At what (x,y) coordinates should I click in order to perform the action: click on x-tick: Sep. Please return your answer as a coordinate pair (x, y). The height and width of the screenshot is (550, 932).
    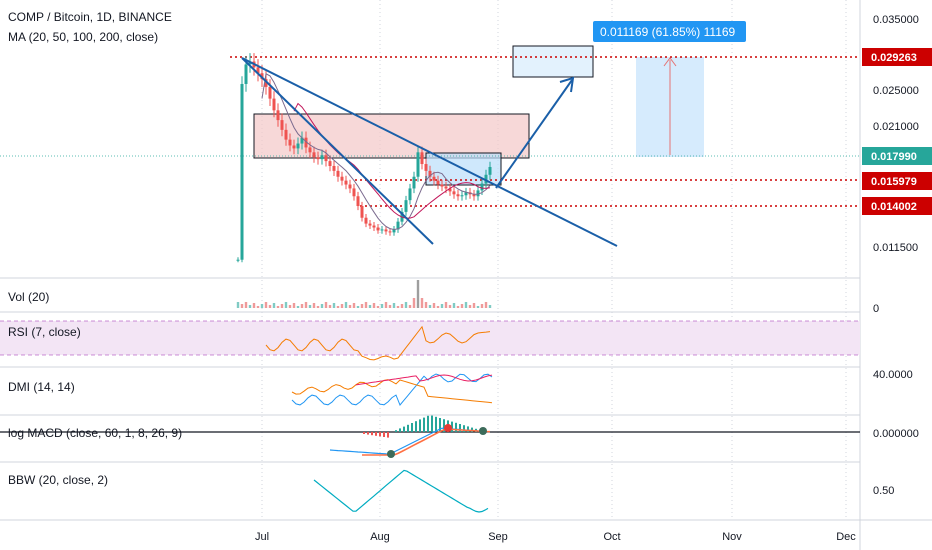
    Looking at the image, I should click on (498, 537).